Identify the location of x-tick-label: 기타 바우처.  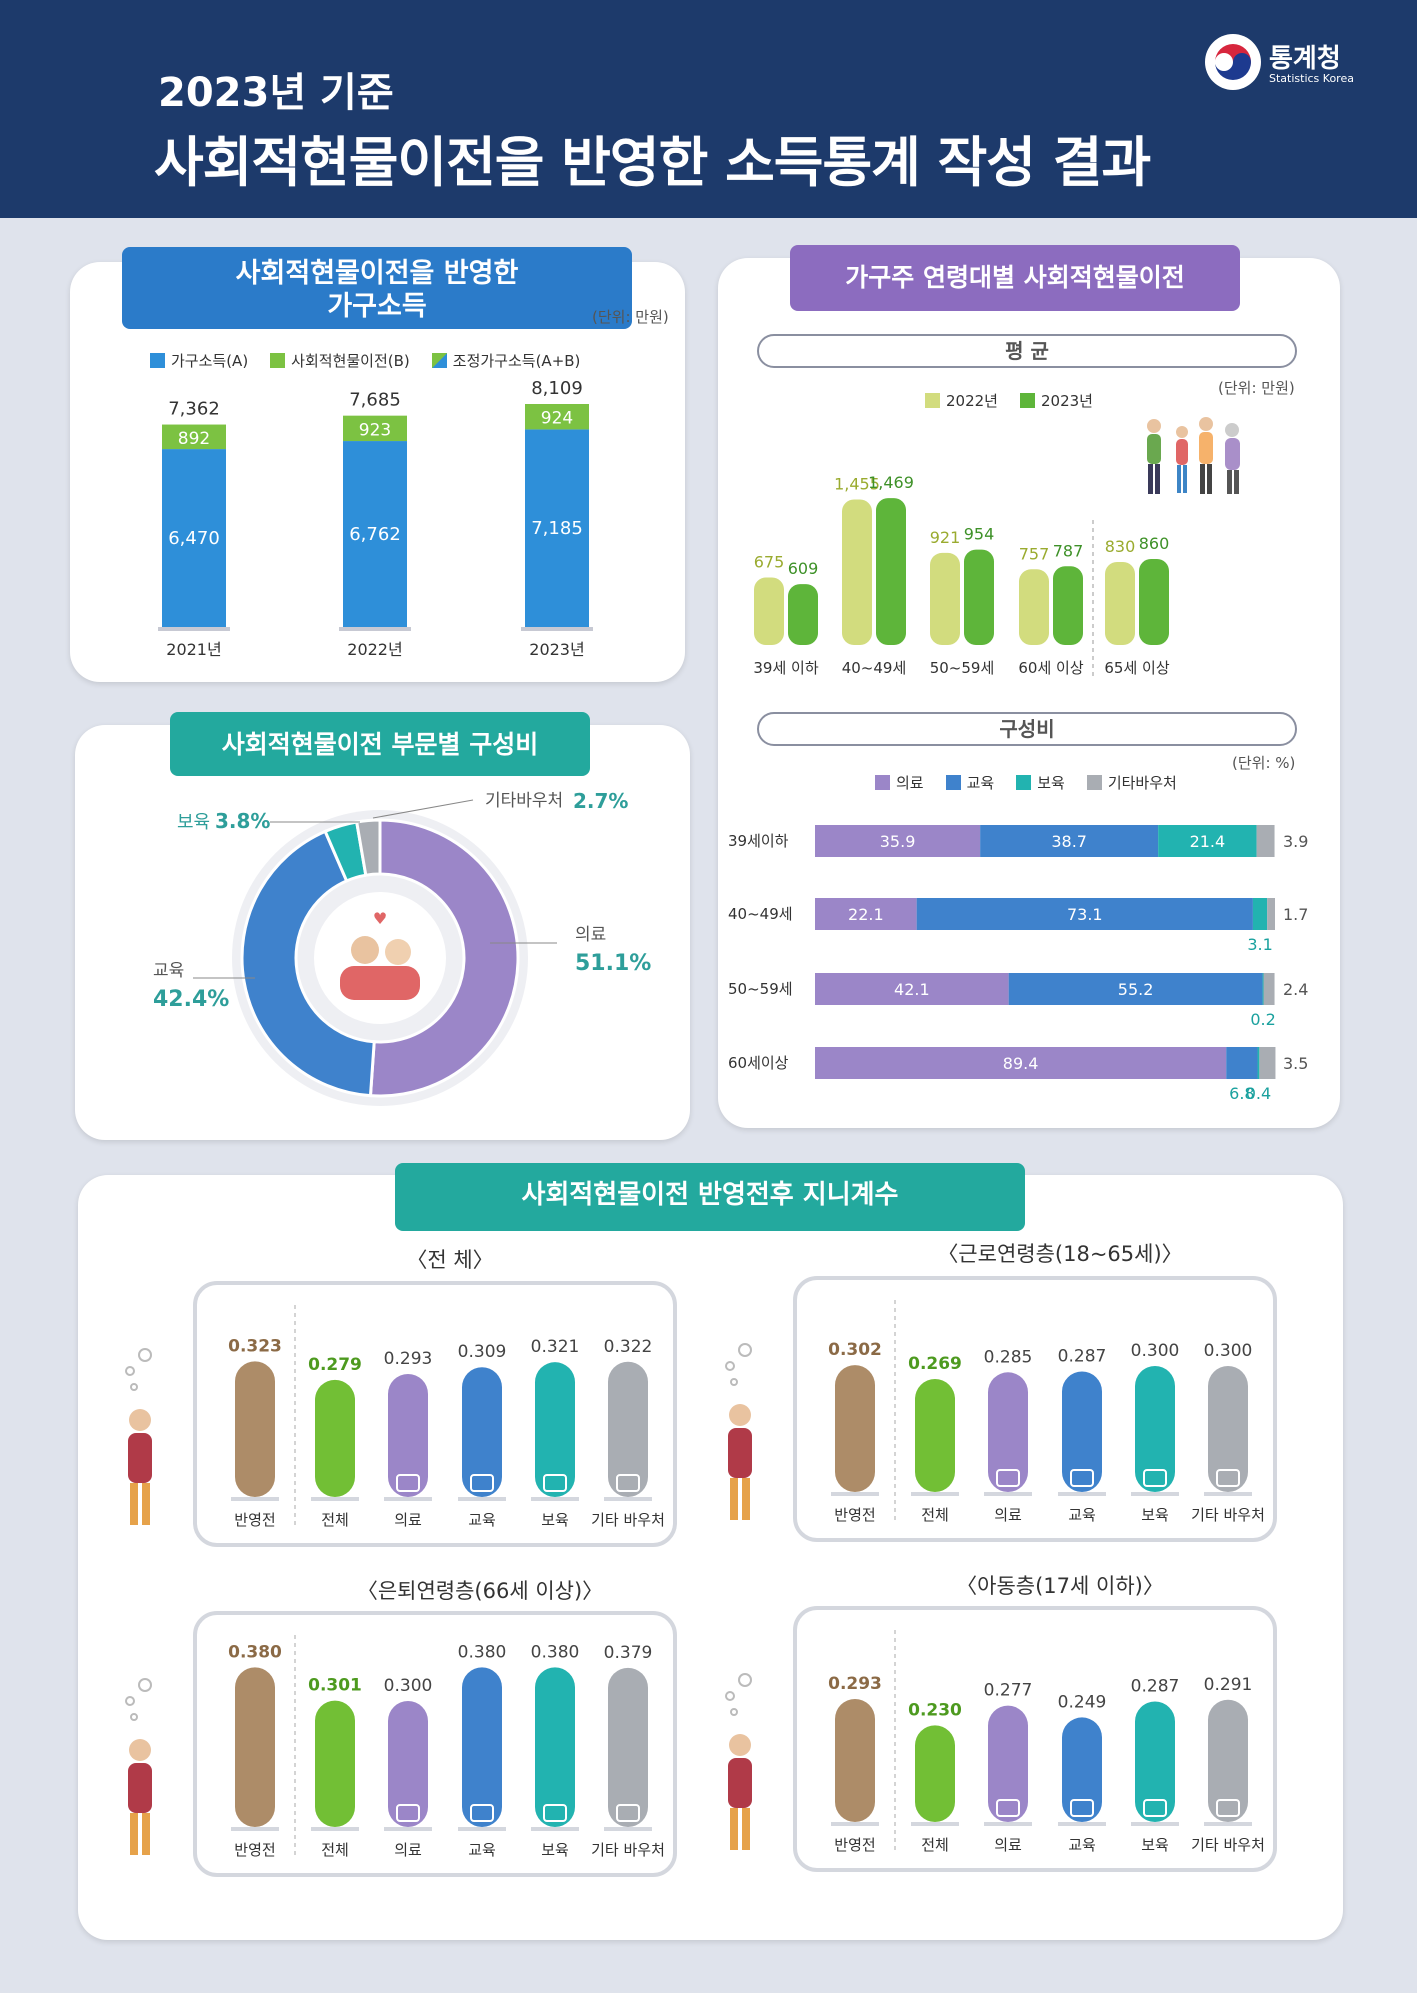
(628, 1850).